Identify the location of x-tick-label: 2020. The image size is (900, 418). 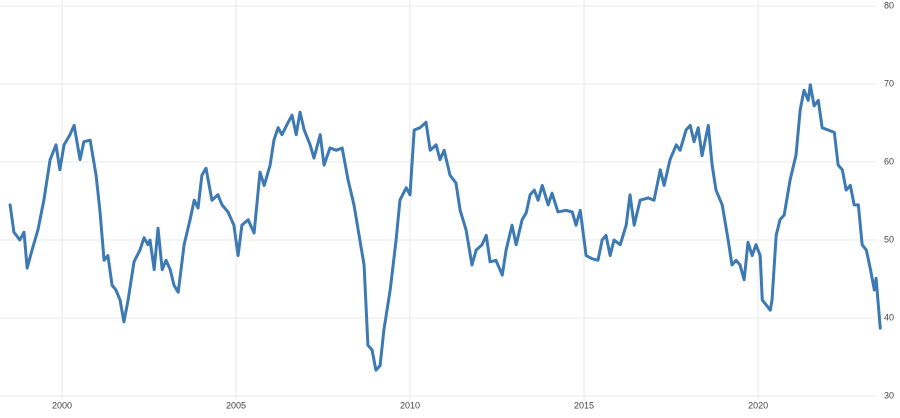
(758, 405).